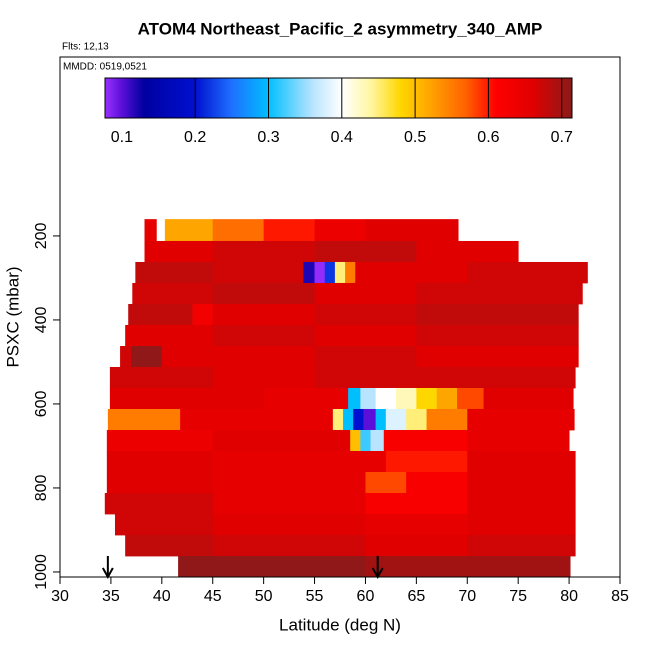 This screenshot has height=650, width=650. I want to click on x-tick-label: 80, so click(569, 596).